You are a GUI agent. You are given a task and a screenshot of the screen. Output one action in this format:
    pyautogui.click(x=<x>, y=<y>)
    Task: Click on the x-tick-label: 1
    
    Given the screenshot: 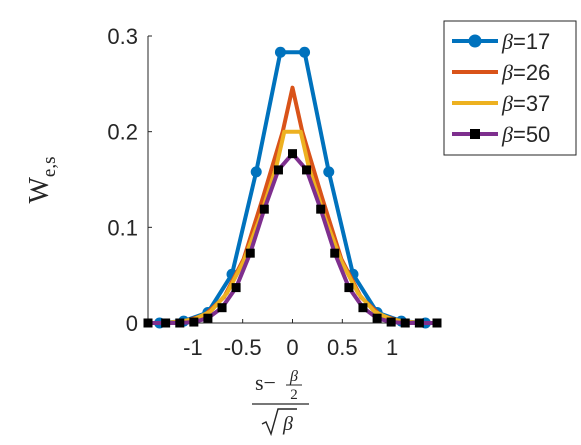 What is the action you would take?
    pyautogui.click(x=392, y=347)
    